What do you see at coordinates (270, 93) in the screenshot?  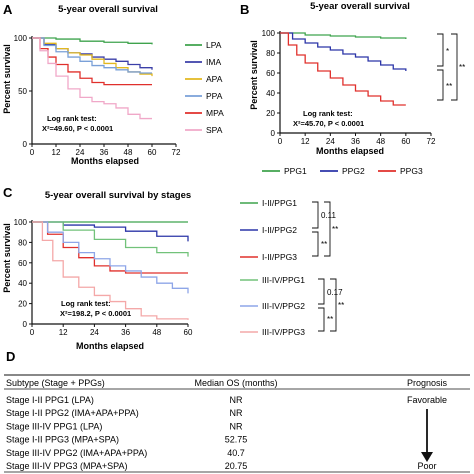 I see `panel-b-ytick-label: 40` at bounding box center [270, 93].